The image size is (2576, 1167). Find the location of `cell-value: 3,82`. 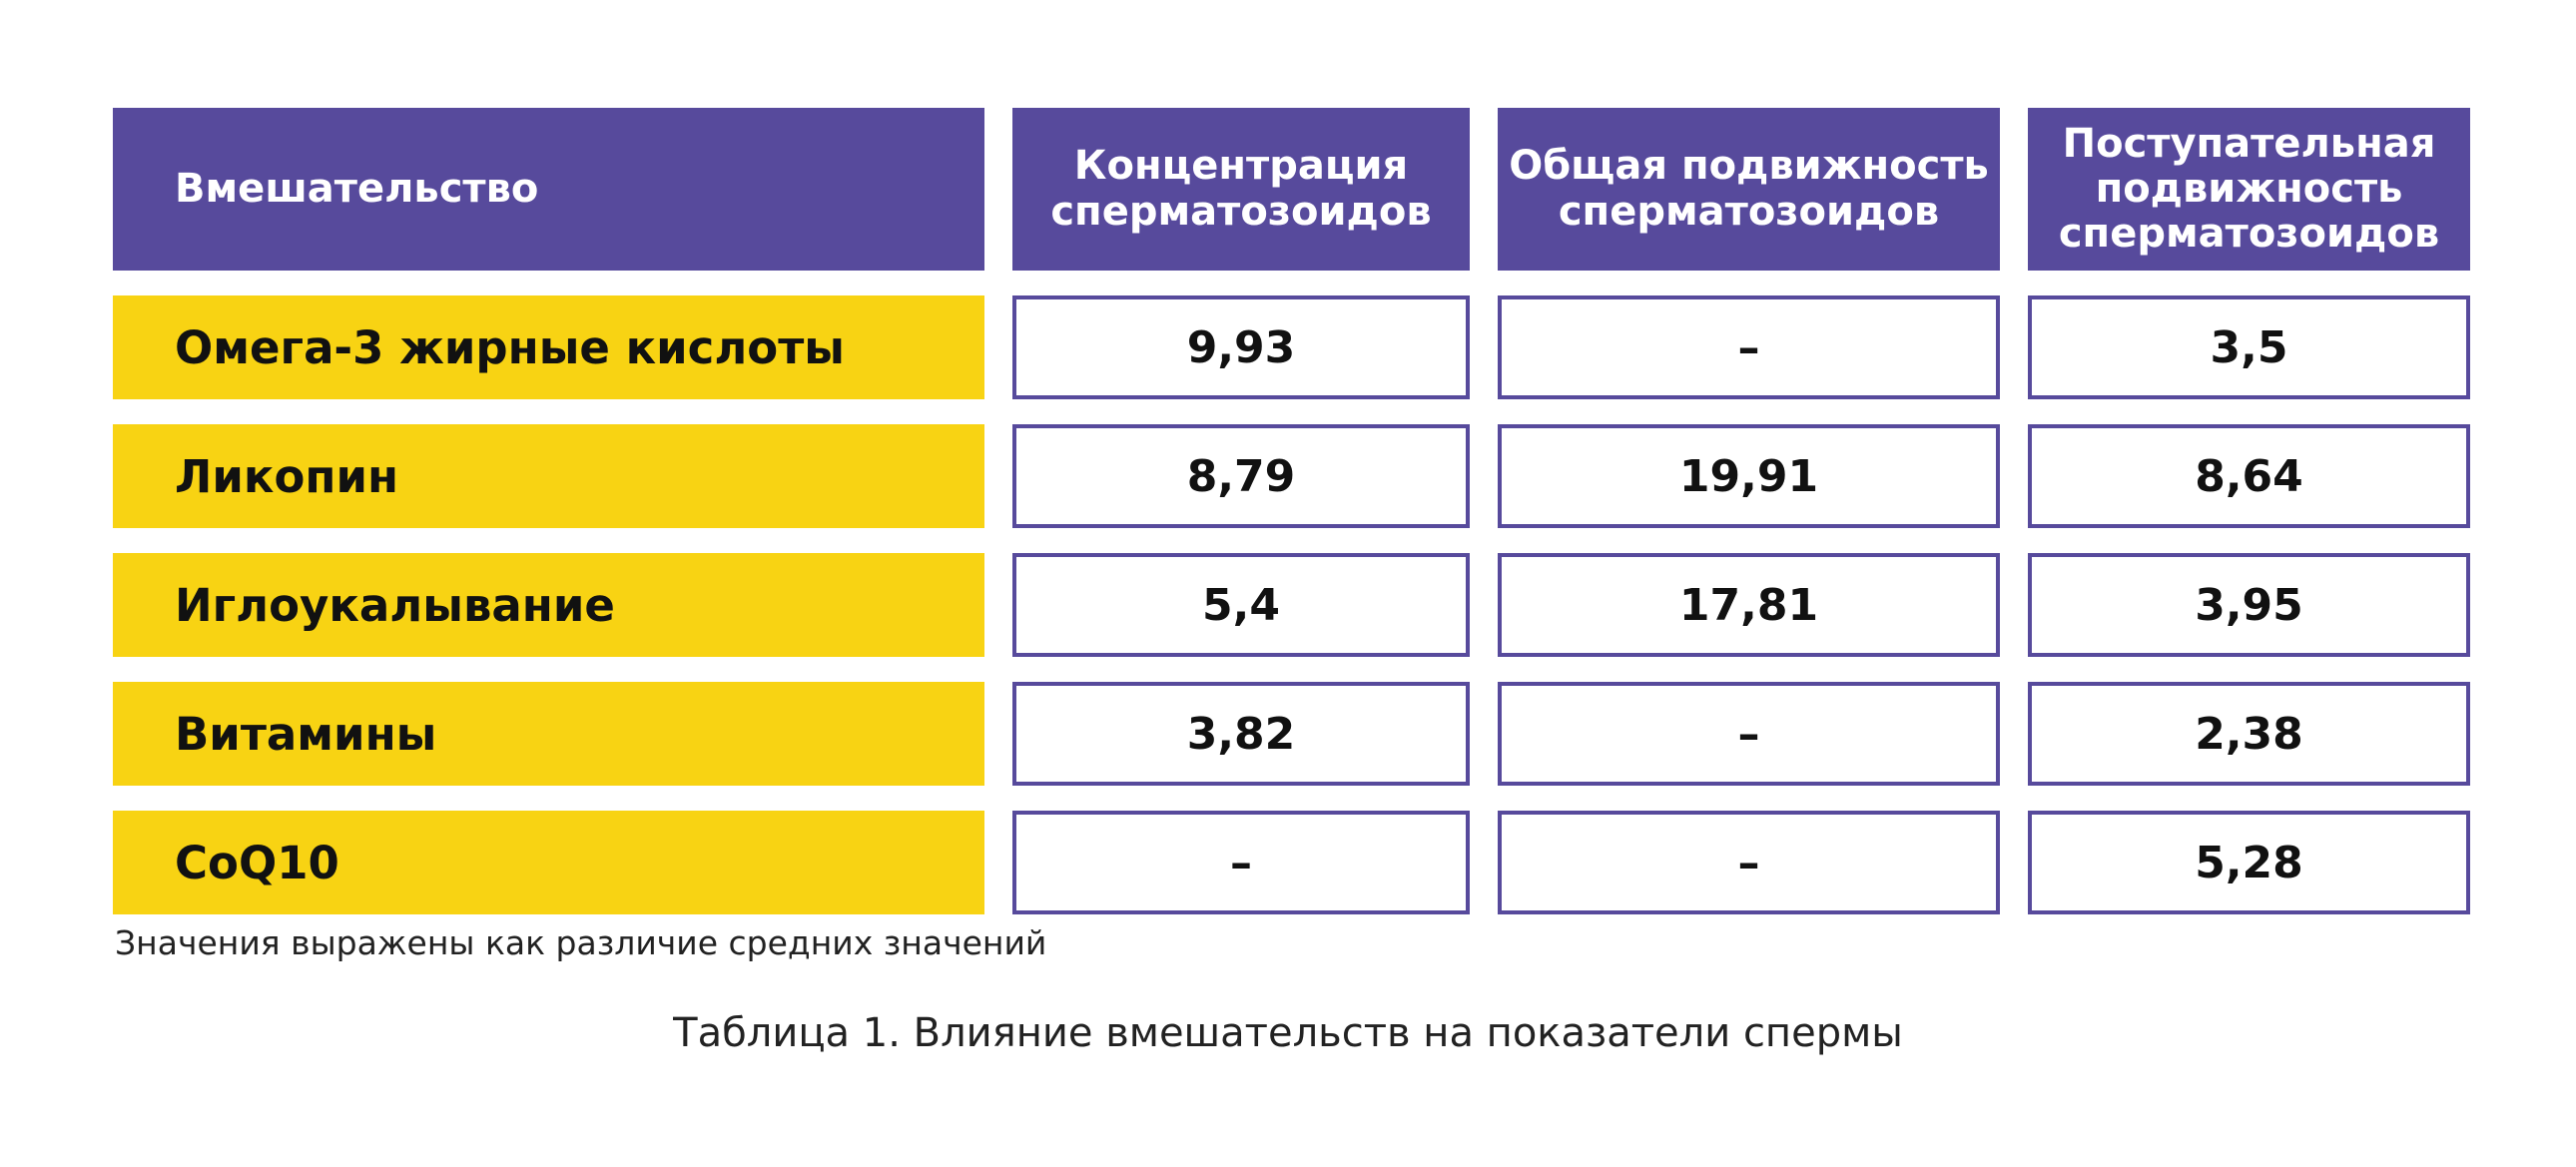

cell-value: 3,82 is located at coordinates (1241, 734).